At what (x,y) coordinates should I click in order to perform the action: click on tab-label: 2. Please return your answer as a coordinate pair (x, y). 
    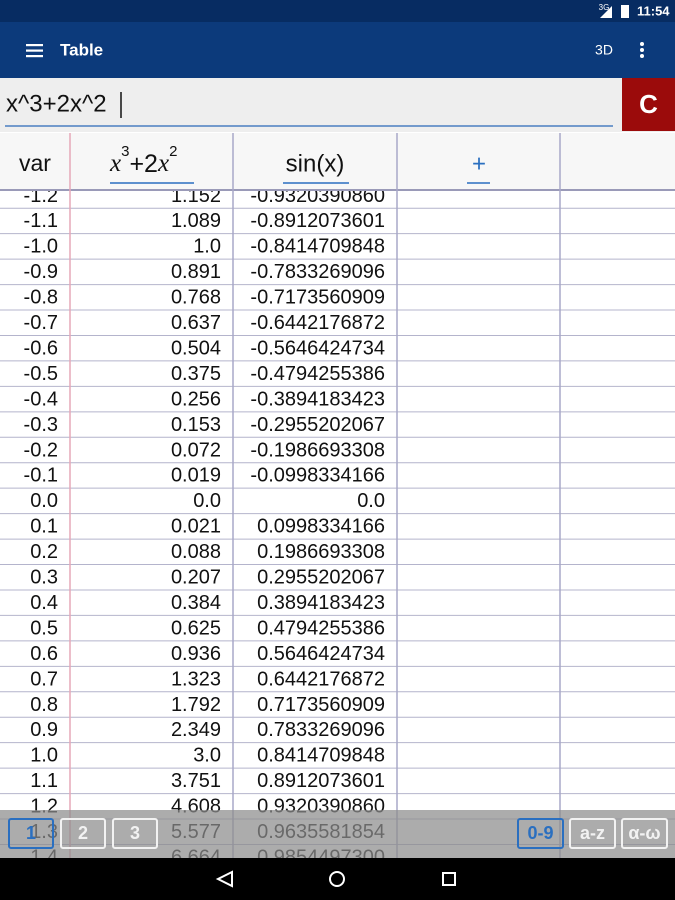
    Looking at the image, I should click on (83, 833).